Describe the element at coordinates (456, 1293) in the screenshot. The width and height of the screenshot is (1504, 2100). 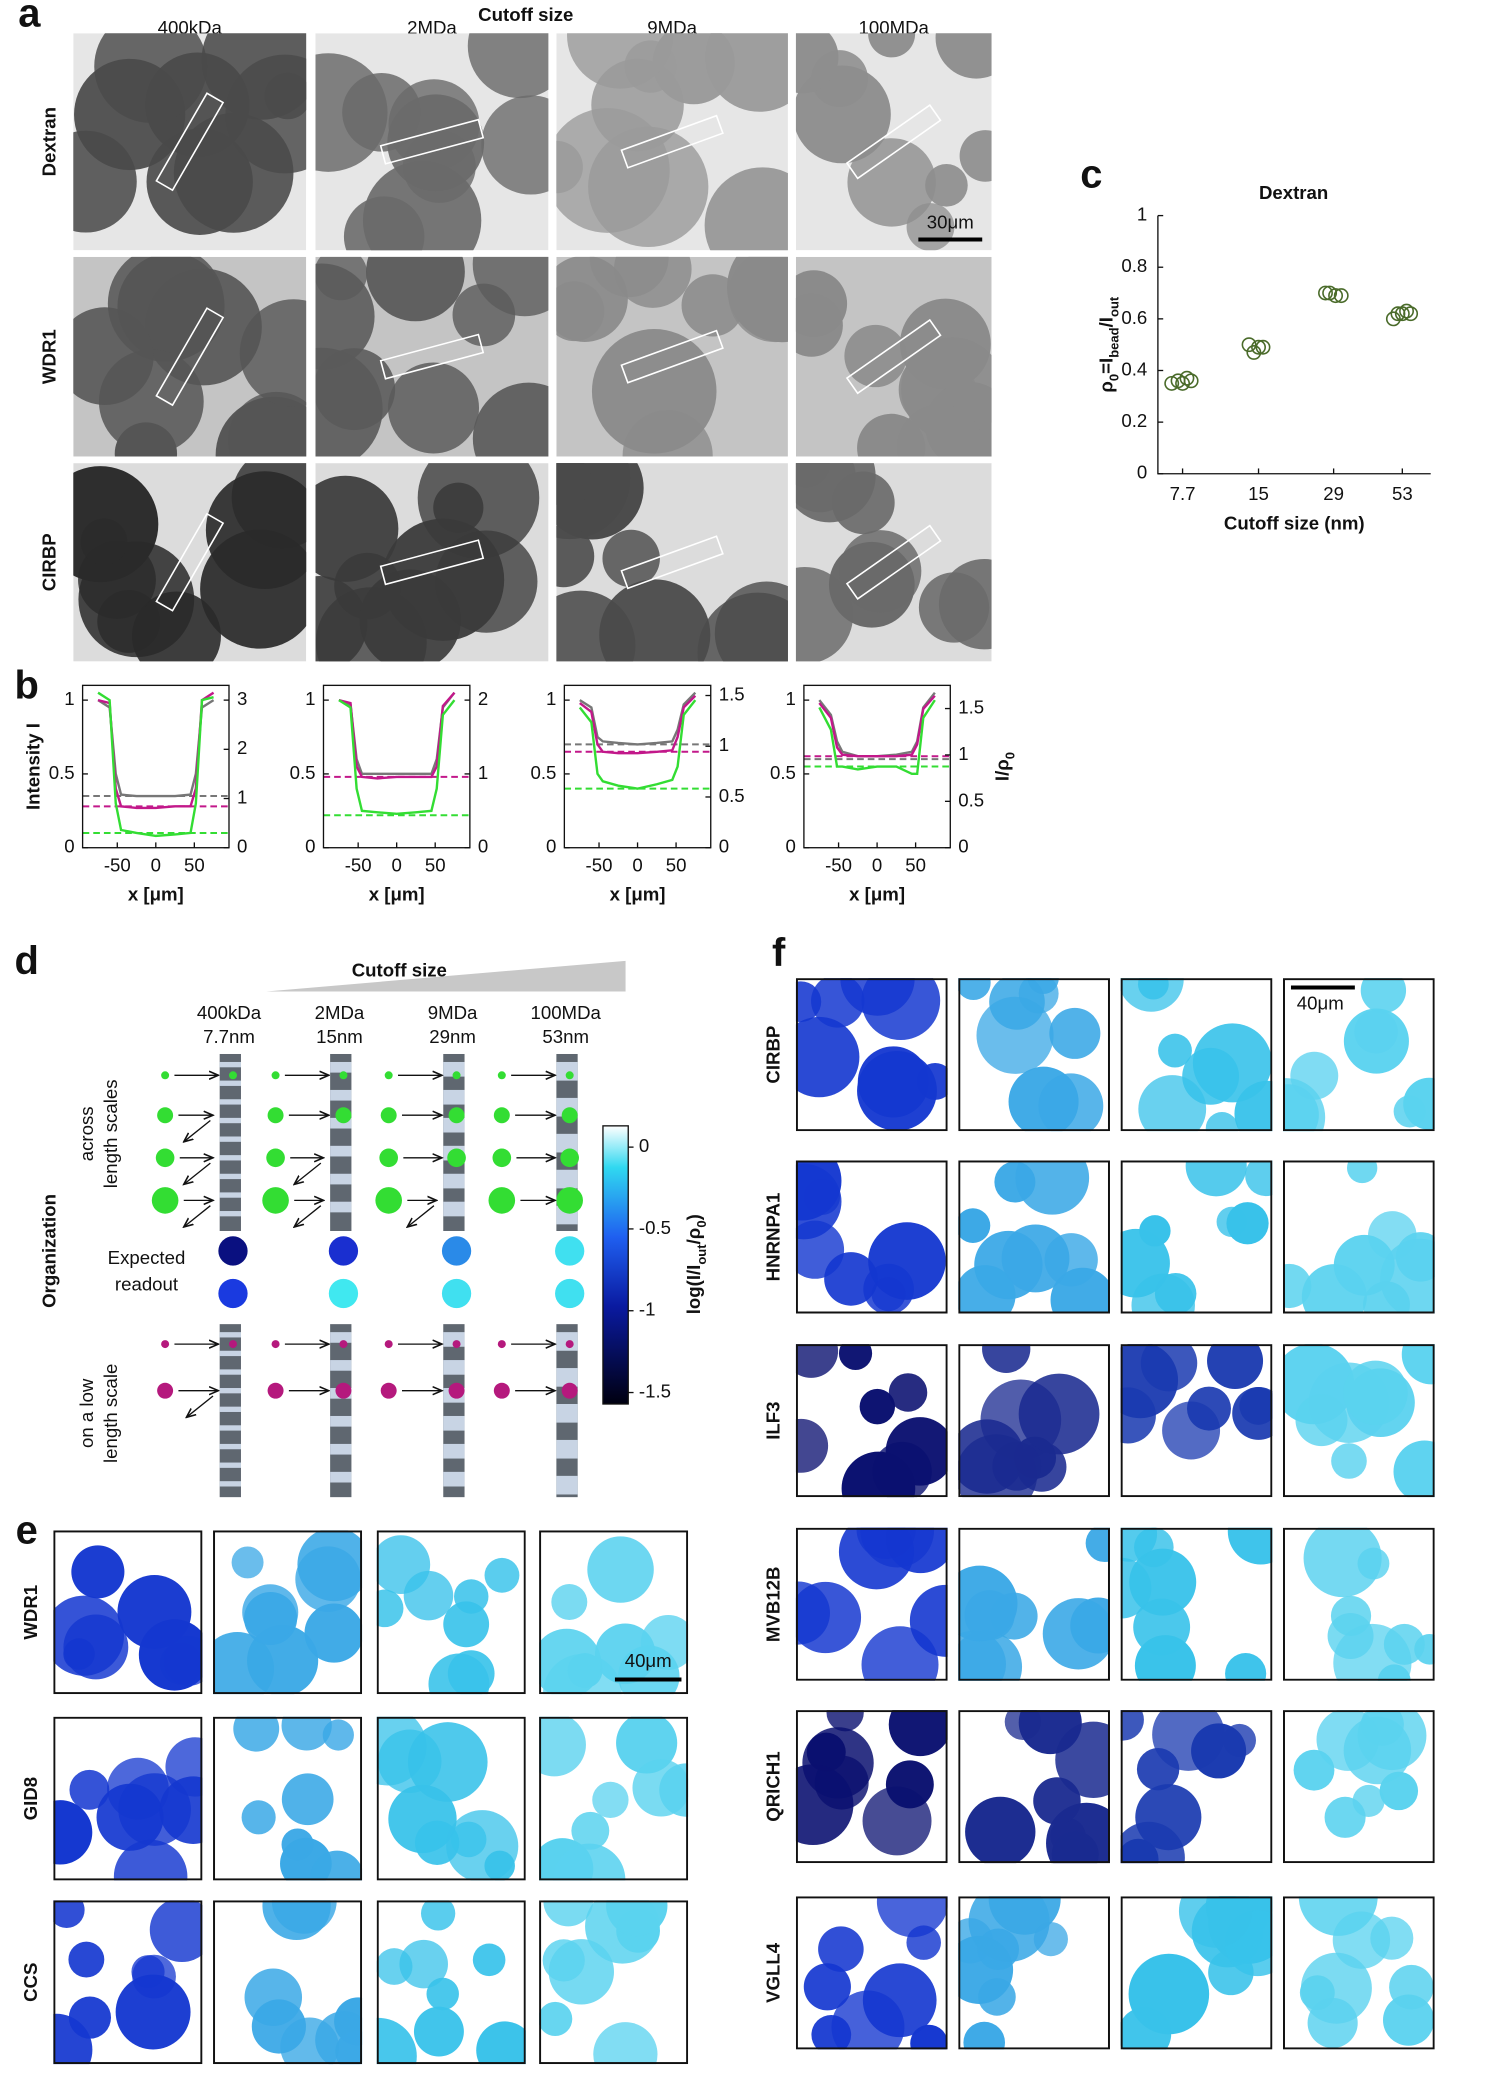
I see `readout` at that location.